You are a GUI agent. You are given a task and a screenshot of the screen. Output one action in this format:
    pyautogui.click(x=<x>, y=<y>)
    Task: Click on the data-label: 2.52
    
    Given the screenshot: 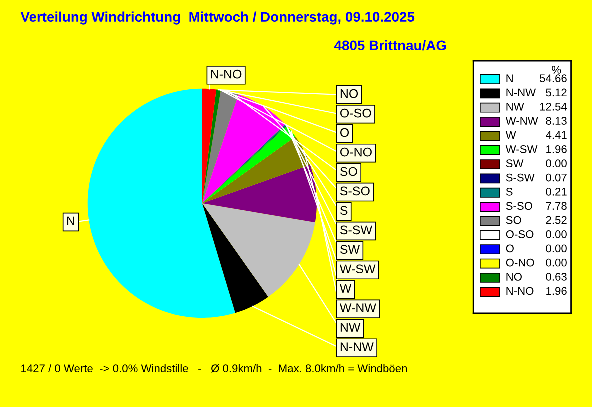 What is the action you would take?
    pyautogui.click(x=556, y=220)
    